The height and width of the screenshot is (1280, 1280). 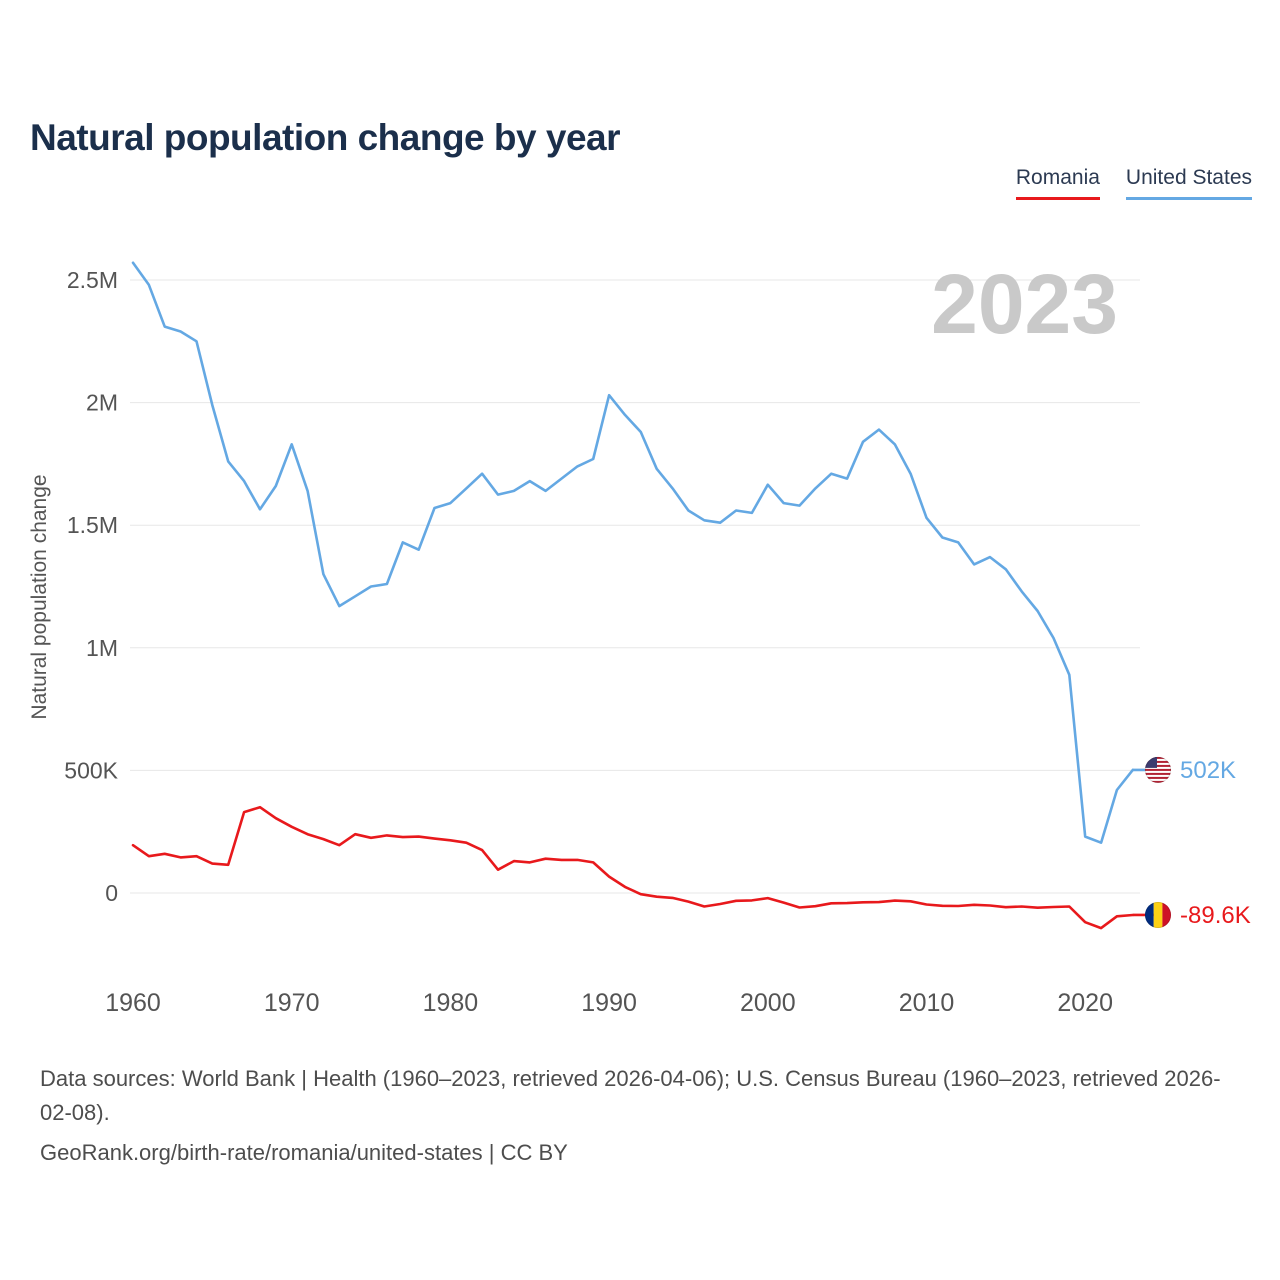 I want to click on romania-flag-icon, so click(x=1158, y=915).